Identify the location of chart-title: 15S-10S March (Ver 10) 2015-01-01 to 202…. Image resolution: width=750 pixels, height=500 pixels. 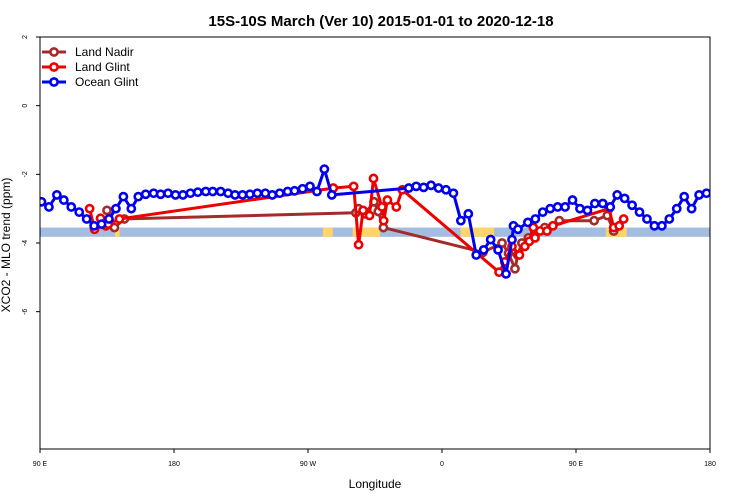
(380, 21).